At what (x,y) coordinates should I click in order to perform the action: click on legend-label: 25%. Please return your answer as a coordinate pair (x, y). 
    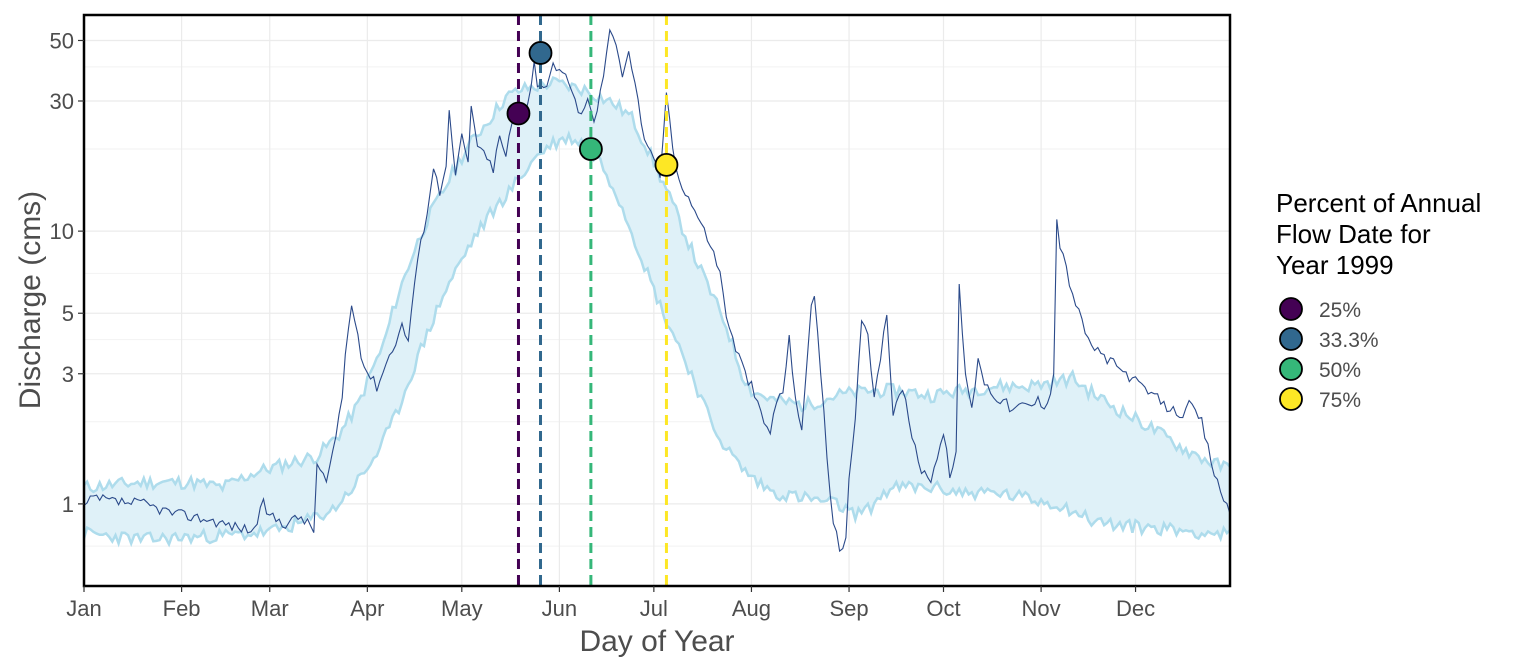
    Looking at the image, I should click on (1340, 310).